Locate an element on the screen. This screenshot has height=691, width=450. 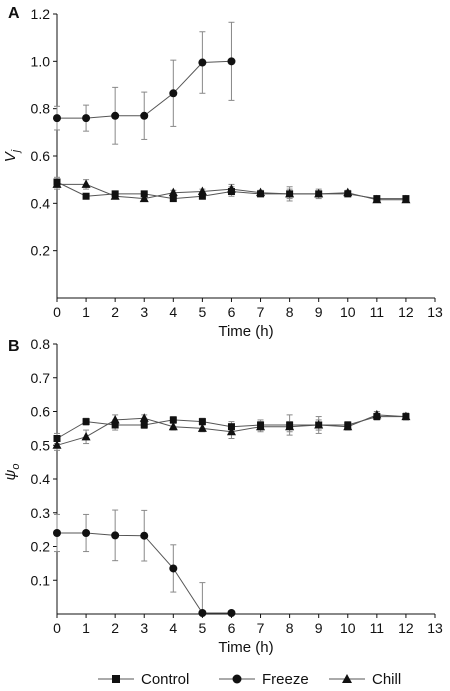
panel-b-x-tick-label: 0 is located at coordinates (57, 628).